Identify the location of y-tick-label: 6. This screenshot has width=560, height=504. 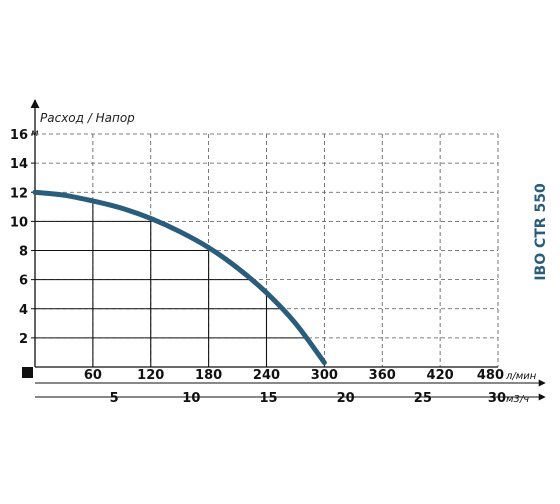
(23, 281).